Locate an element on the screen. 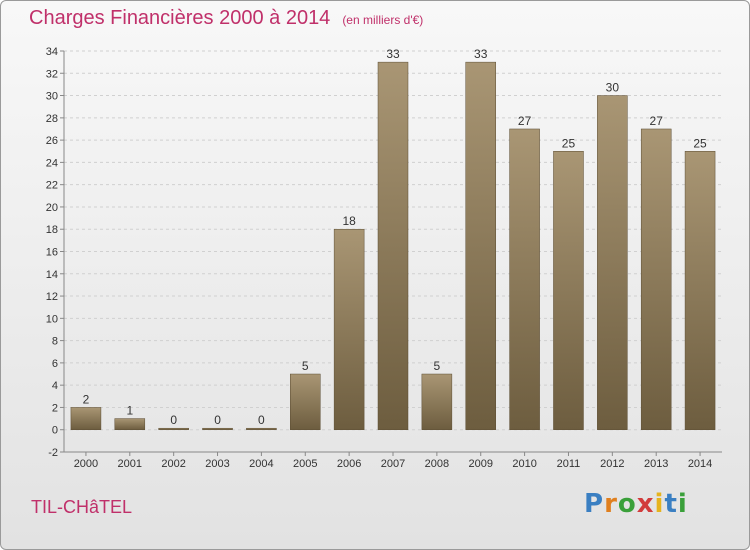 This screenshot has height=550, width=750. x-tick-label: 2005 is located at coordinates (305, 464).